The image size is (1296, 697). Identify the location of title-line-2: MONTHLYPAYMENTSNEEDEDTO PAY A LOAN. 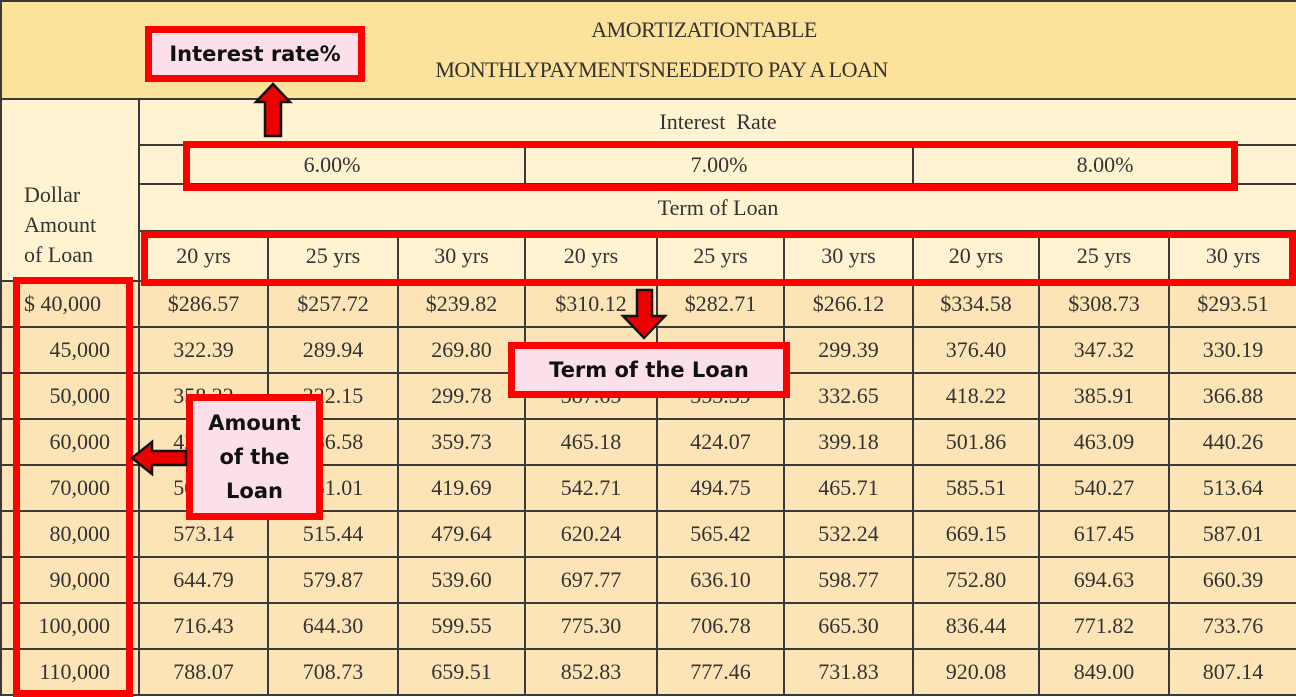
(661, 69).